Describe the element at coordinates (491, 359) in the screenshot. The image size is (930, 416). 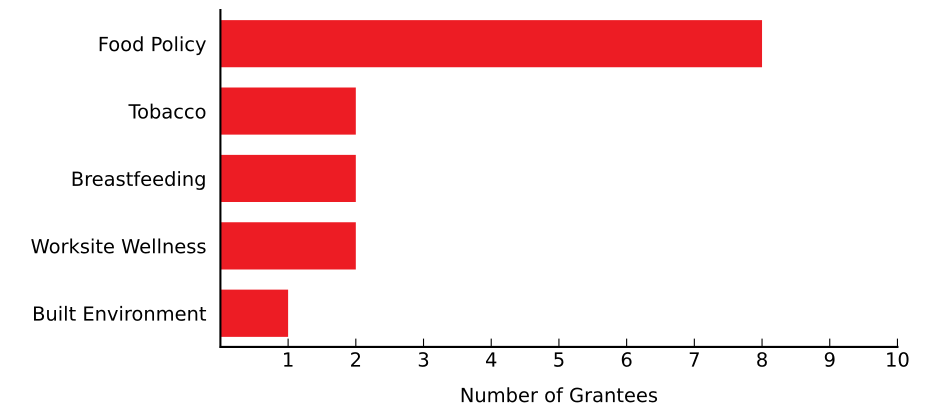
I see `x-tick-label: 4` at that location.